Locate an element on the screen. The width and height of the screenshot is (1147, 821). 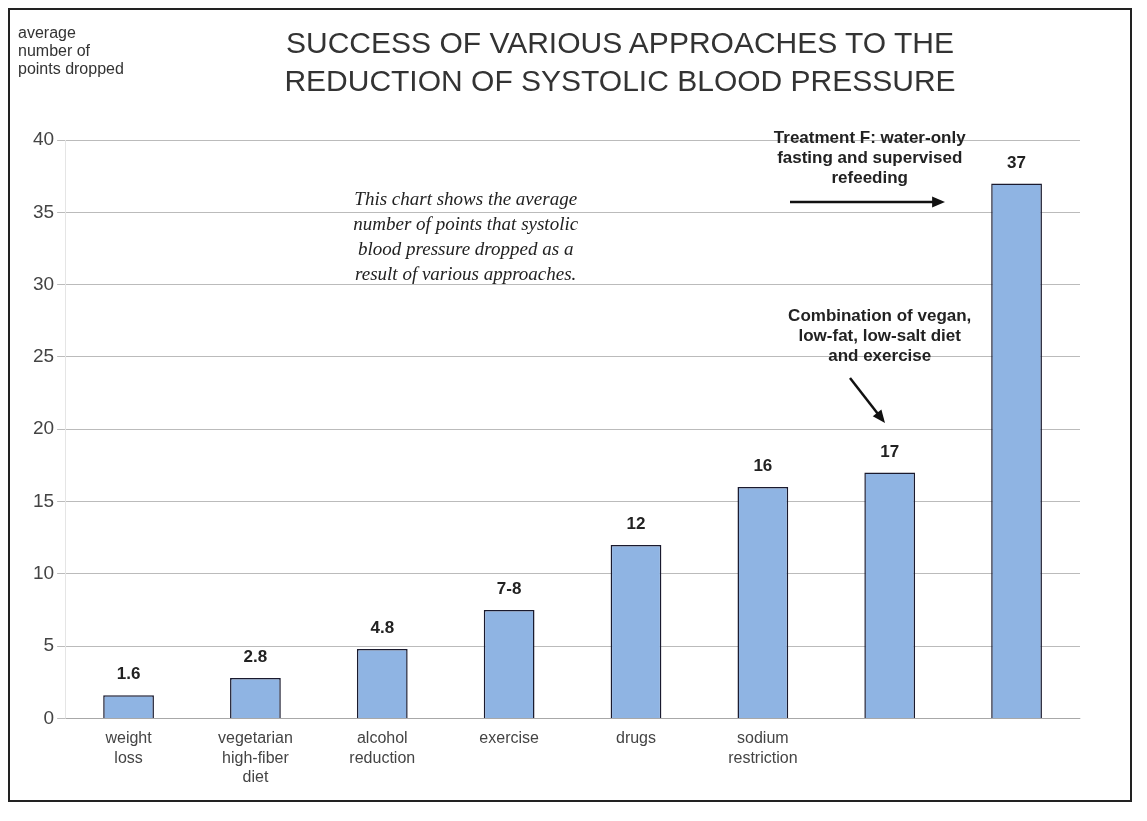
data-label: 4.8 is located at coordinates (382, 628).